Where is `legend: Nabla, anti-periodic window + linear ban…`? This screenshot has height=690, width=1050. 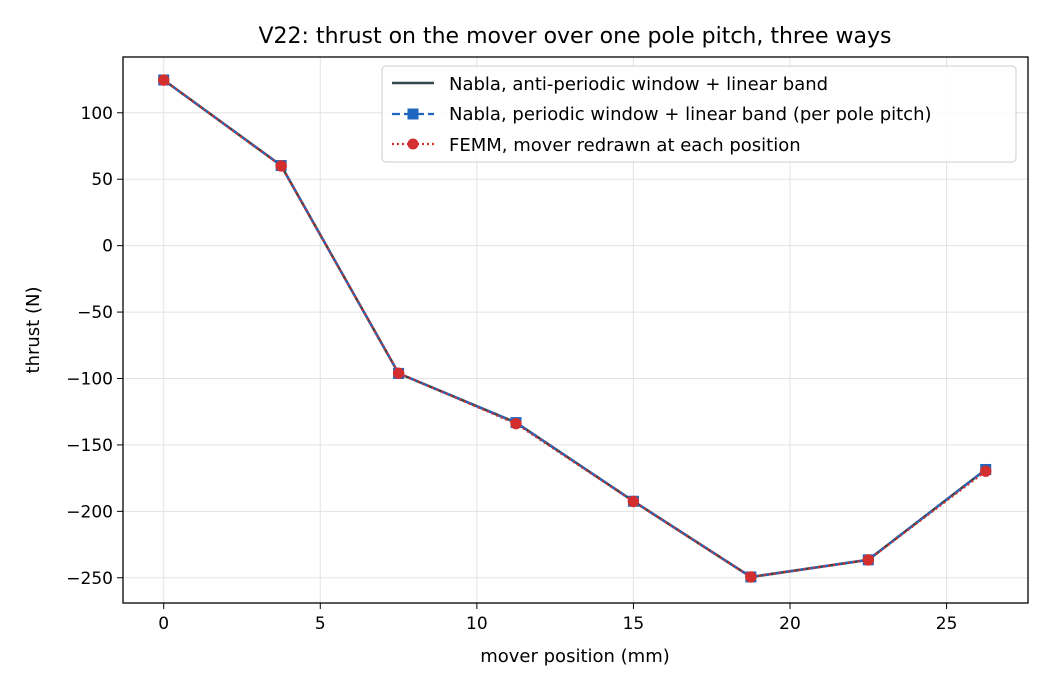
legend: Nabla, anti-periodic window + linear ban… is located at coordinates (699, 114).